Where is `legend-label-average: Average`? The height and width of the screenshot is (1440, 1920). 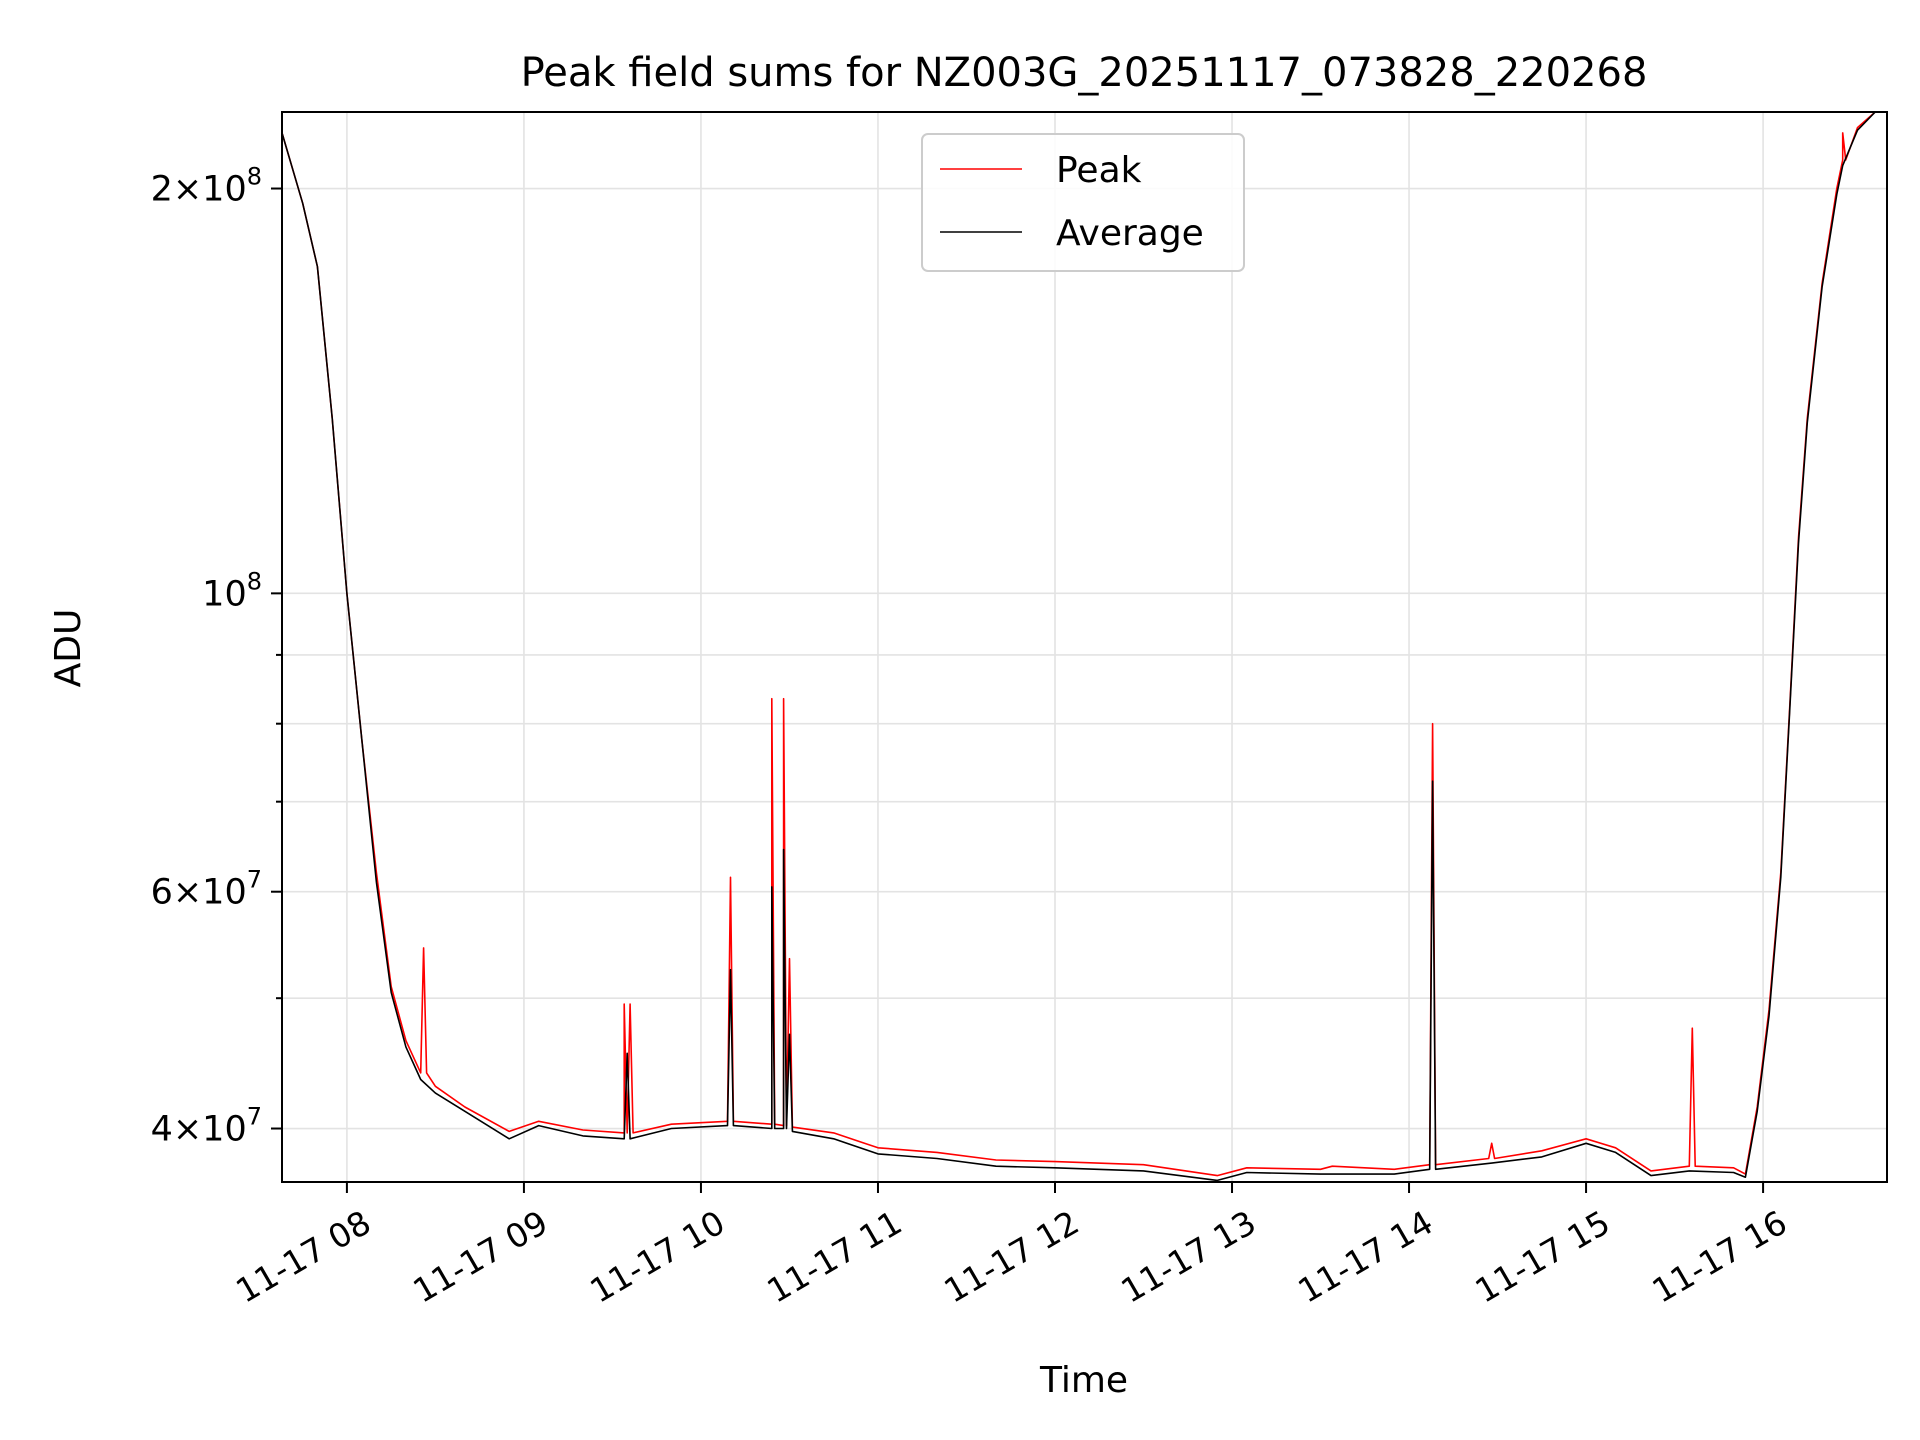 legend-label-average: Average is located at coordinates (1130, 233).